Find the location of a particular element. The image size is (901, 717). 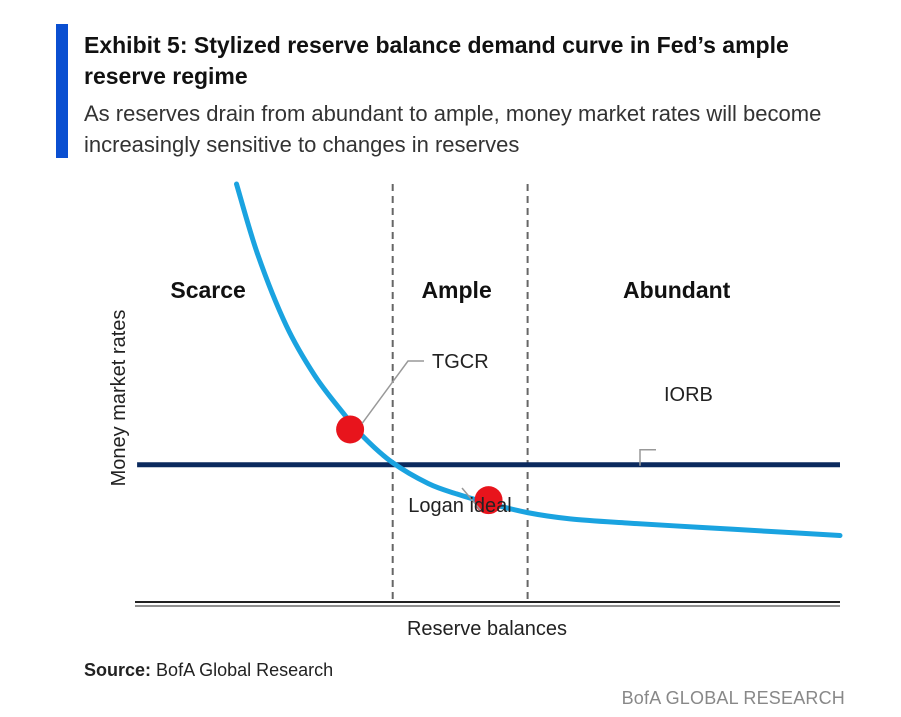

region-label-ample: Ample is located at coordinates (456, 290).